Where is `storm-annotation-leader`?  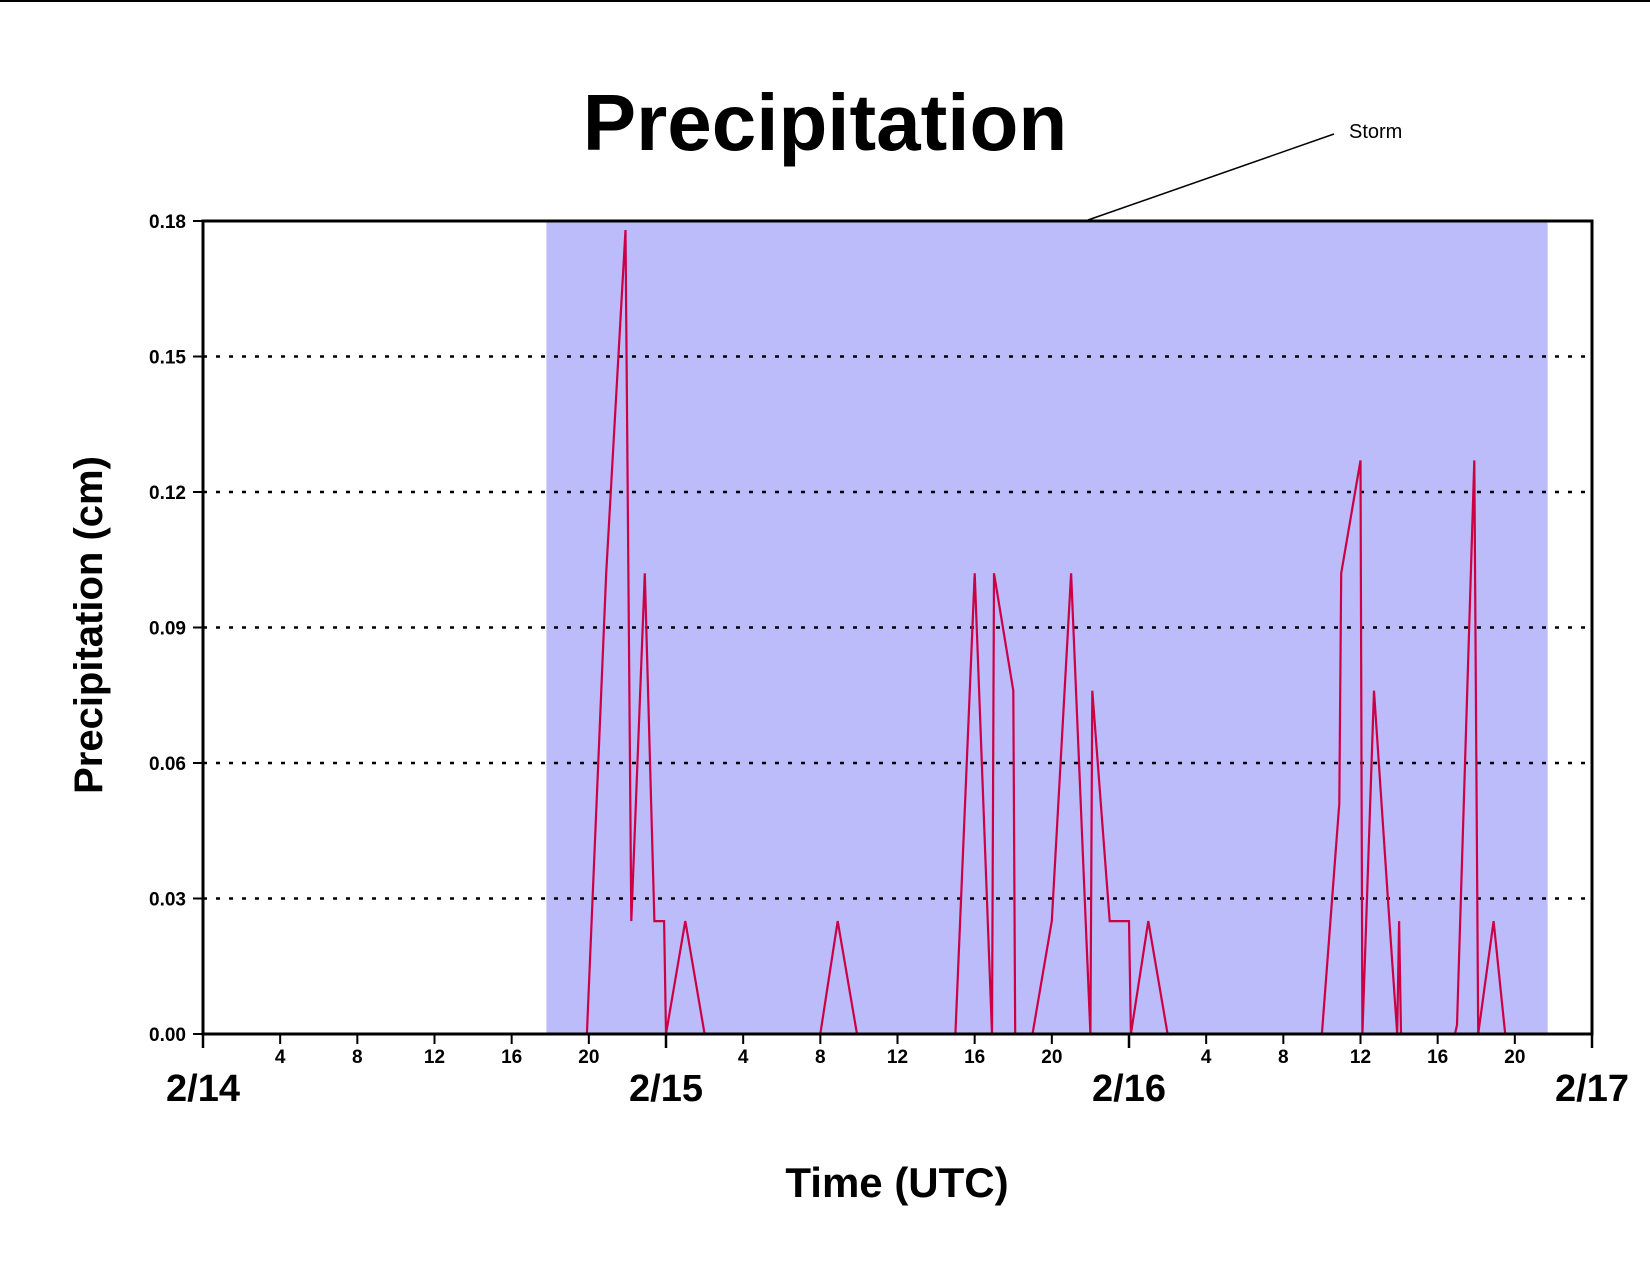
storm-annotation-leader is located at coordinates (1211, 177).